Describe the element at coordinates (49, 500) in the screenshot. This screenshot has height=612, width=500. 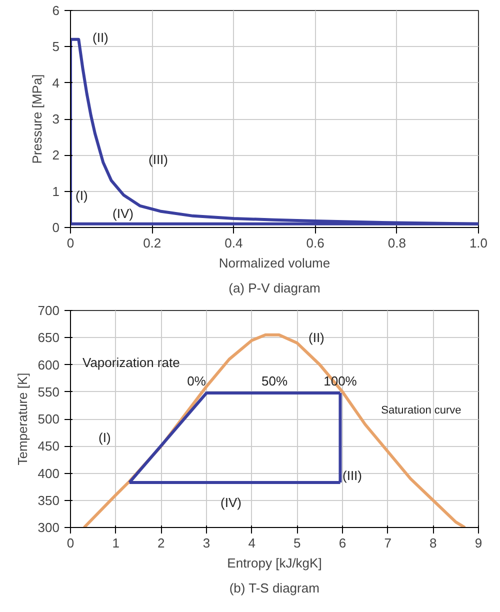
I see `y-tick-label: 350` at that location.